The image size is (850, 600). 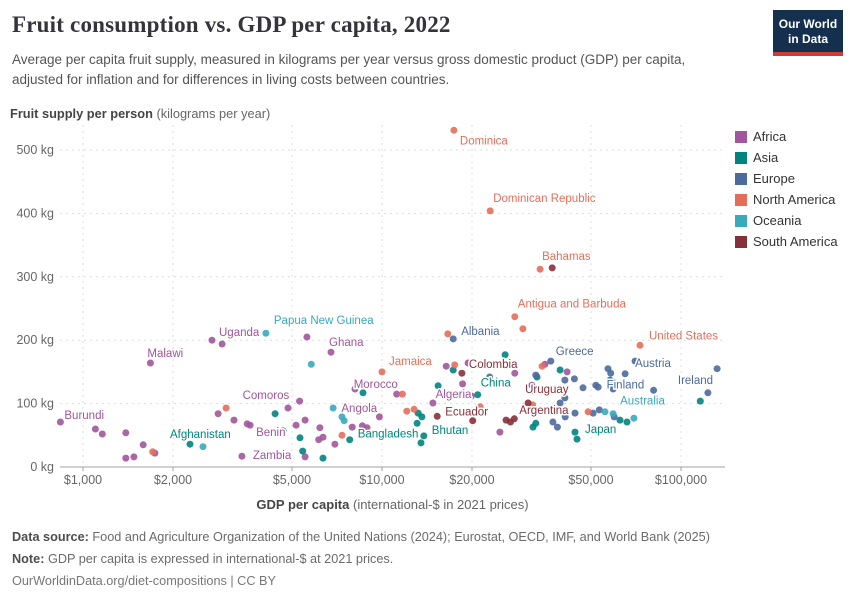 I want to click on country-label: Finland, so click(x=625, y=385).